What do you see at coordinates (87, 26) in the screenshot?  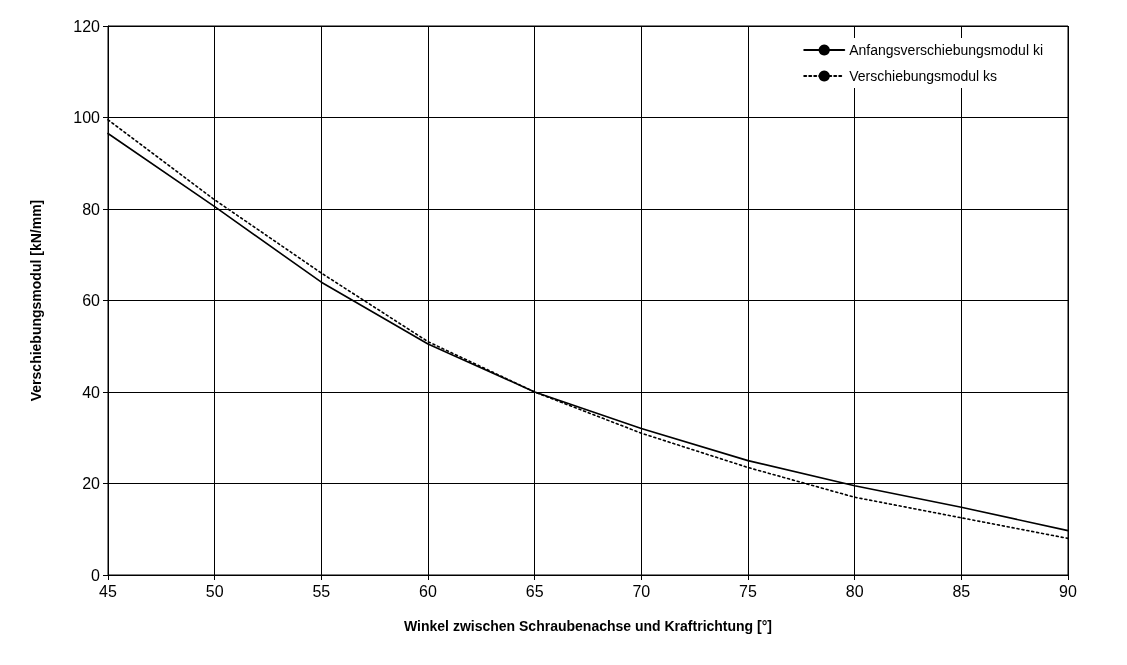 I see `y-tick-label: 120` at bounding box center [87, 26].